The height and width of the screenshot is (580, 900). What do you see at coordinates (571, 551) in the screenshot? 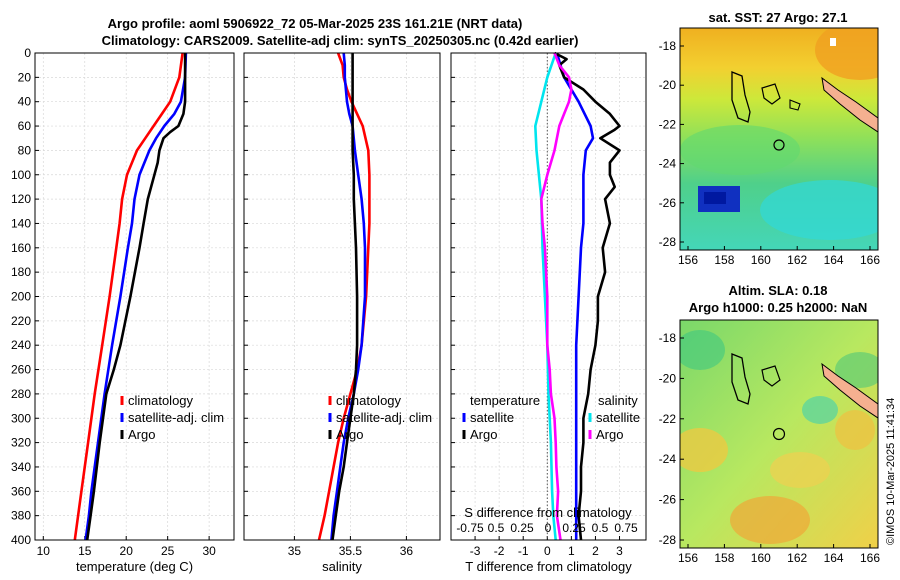
I see `x-tick-label: 1` at bounding box center [571, 551].